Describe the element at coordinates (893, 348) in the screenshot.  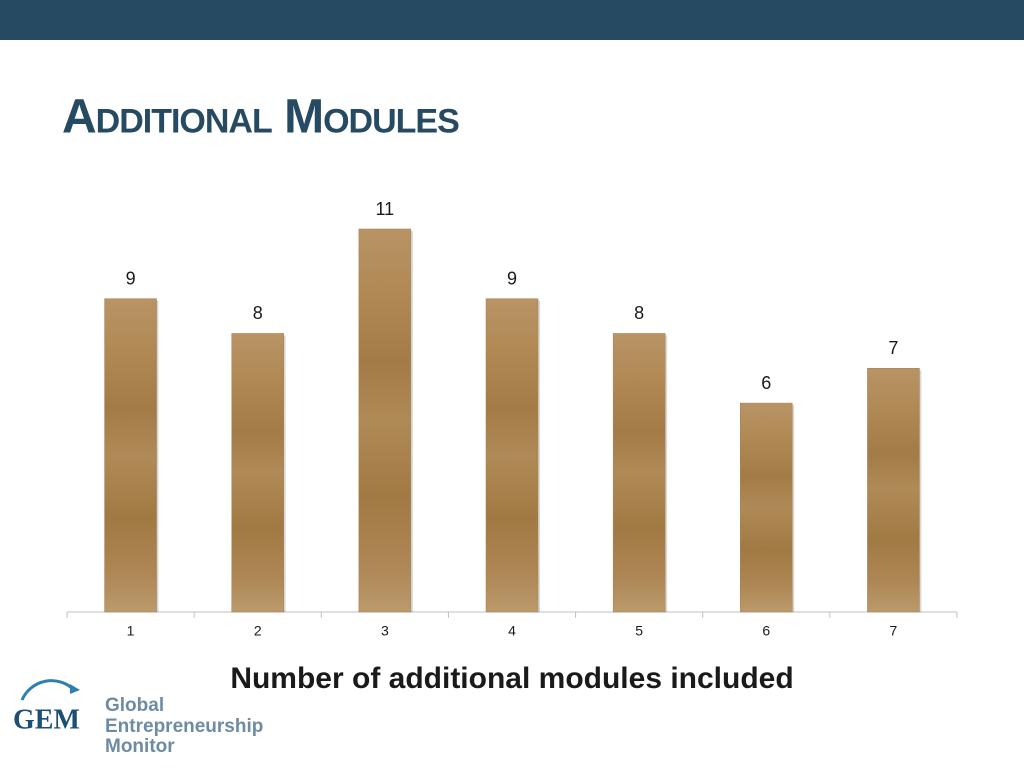
I see `data-label: 7` at that location.